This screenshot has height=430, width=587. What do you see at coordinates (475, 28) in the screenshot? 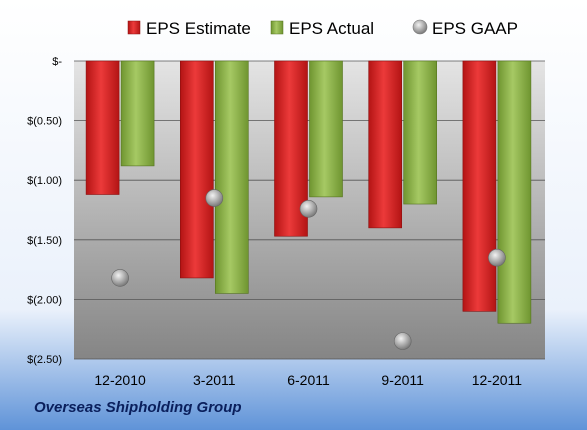
I see `legend-label: EPS GAAP` at bounding box center [475, 28].